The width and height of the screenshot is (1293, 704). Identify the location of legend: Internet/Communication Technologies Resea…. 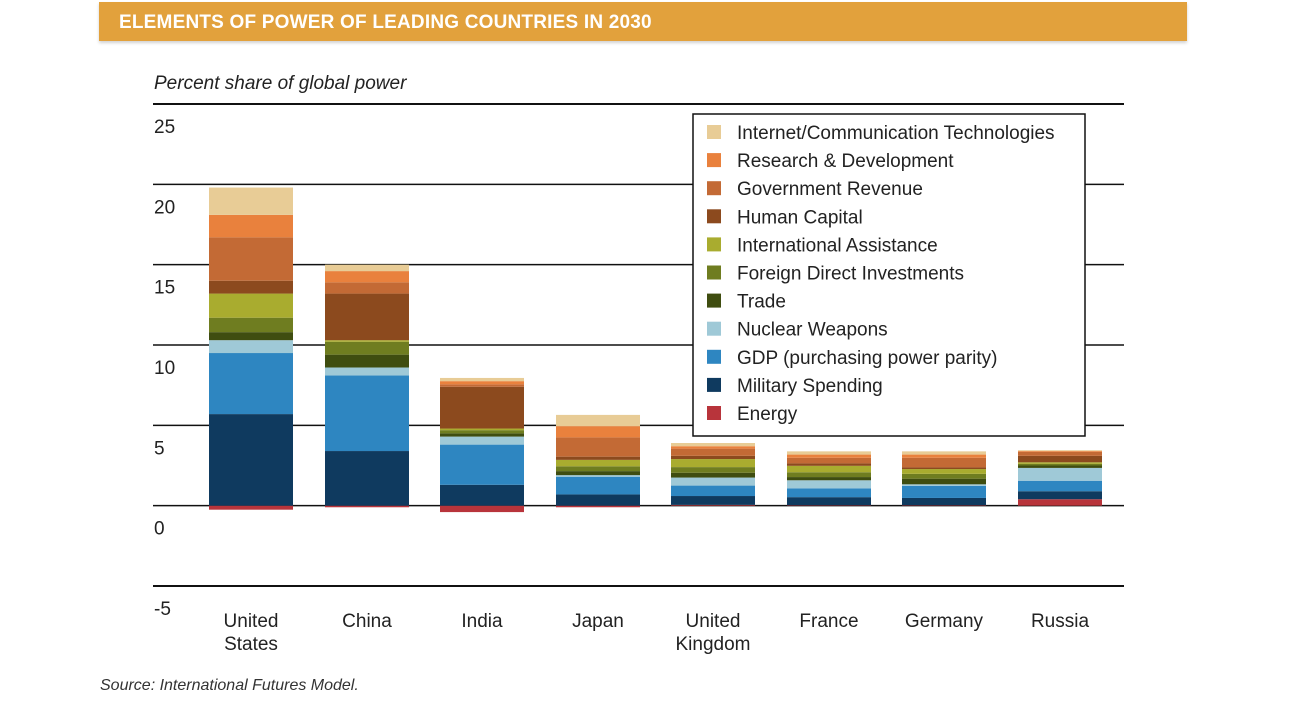
(889, 275).